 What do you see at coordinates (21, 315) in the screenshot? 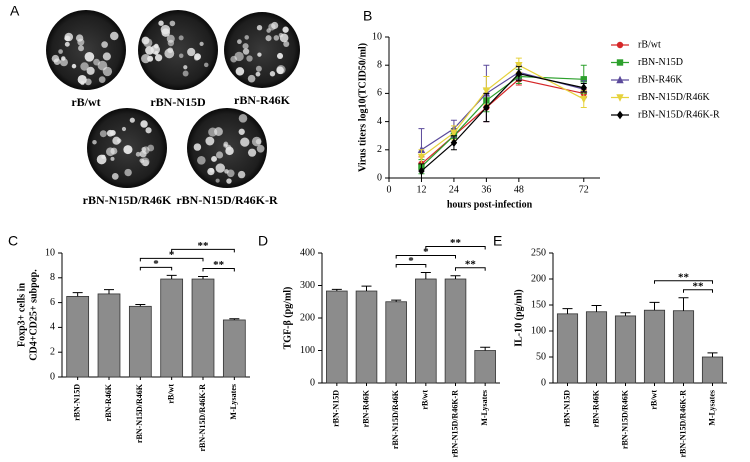
I see `y-axis-title: Foxp3+ cells in` at bounding box center [21, 315].